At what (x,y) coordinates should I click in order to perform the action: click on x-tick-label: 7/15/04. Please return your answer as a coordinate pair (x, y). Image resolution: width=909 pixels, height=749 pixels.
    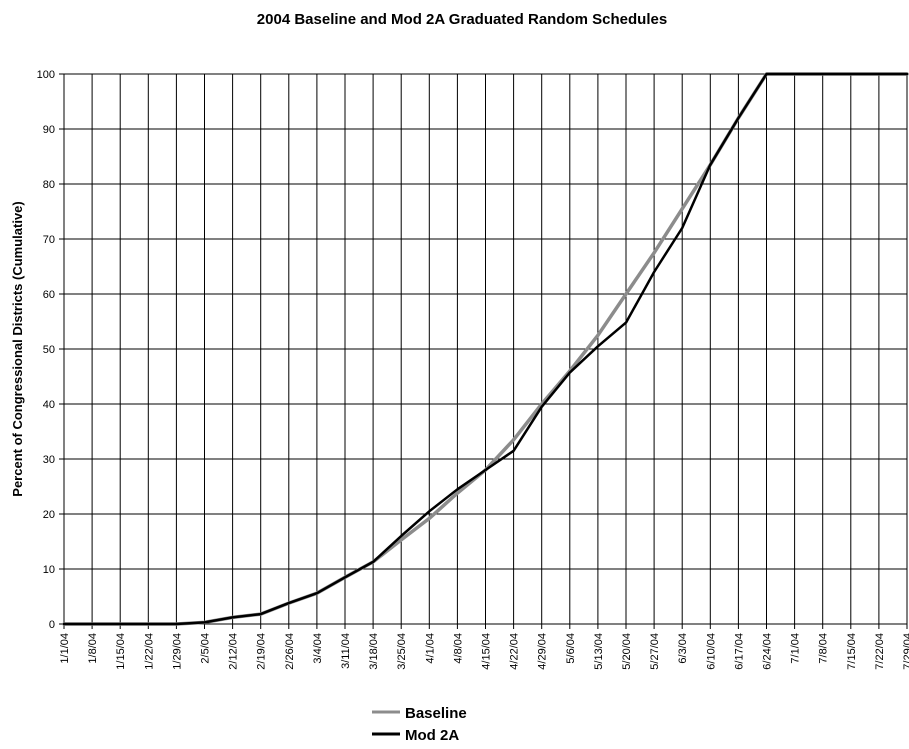
    Looking at the image, I should click on (852, 651).